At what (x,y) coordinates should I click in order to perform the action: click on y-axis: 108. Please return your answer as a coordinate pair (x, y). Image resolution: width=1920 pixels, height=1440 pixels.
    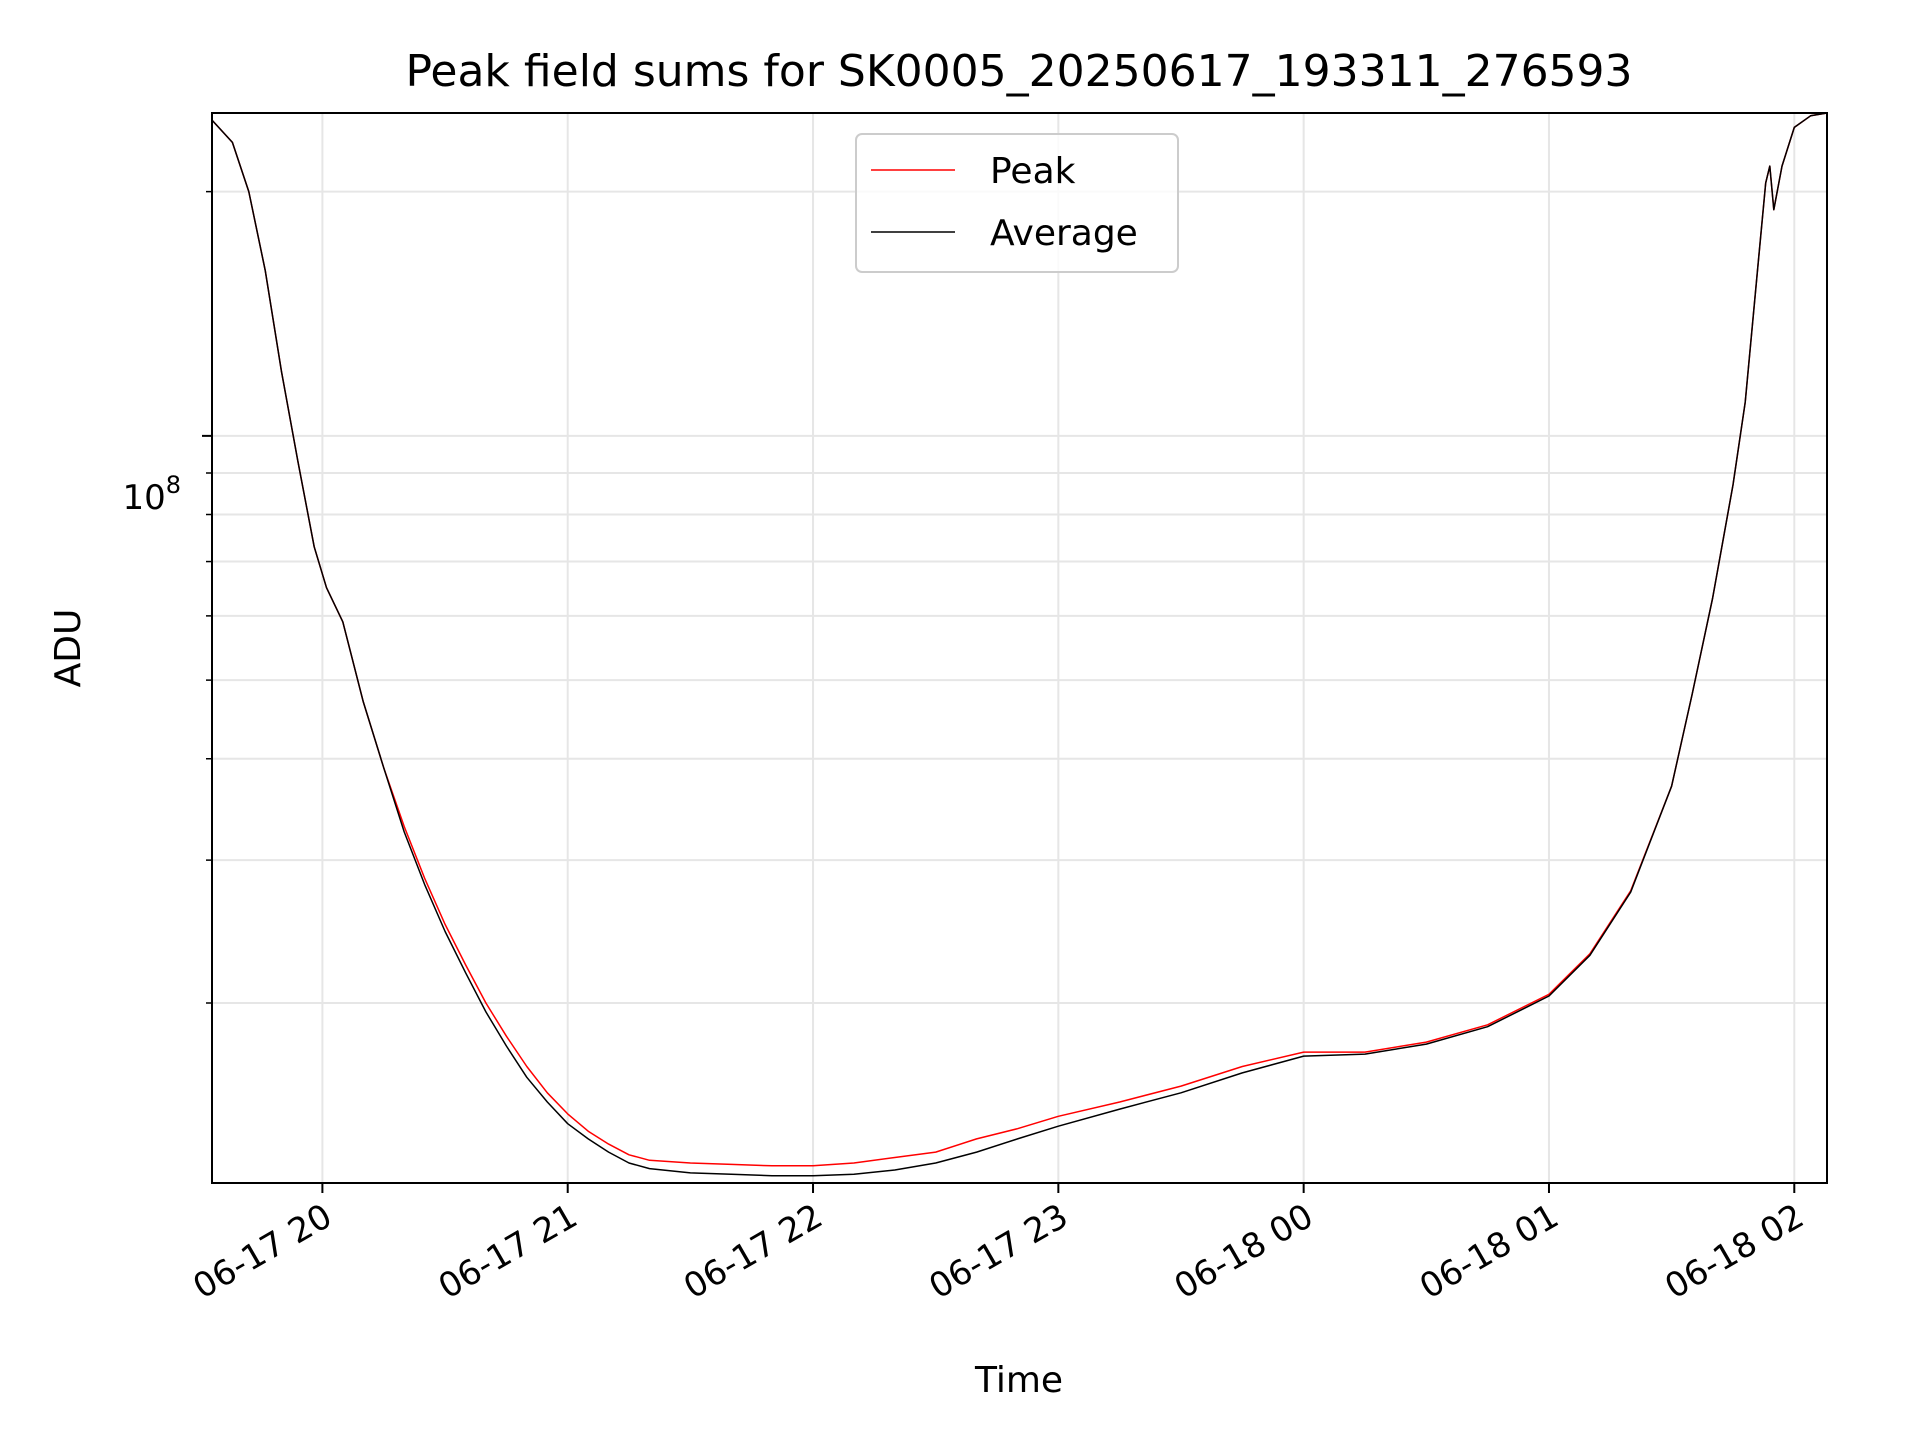
    Looking at the image, I should click on (167, 597).